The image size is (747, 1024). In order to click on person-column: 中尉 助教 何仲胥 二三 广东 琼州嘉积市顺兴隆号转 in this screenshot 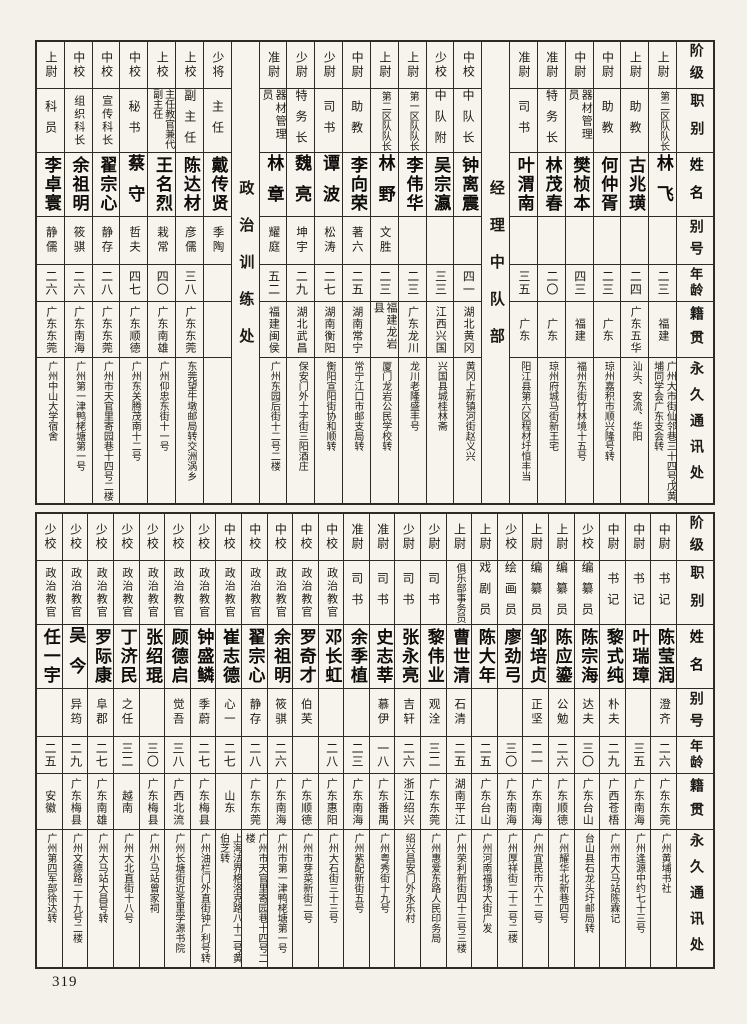, I will do `click(607, 272)`.